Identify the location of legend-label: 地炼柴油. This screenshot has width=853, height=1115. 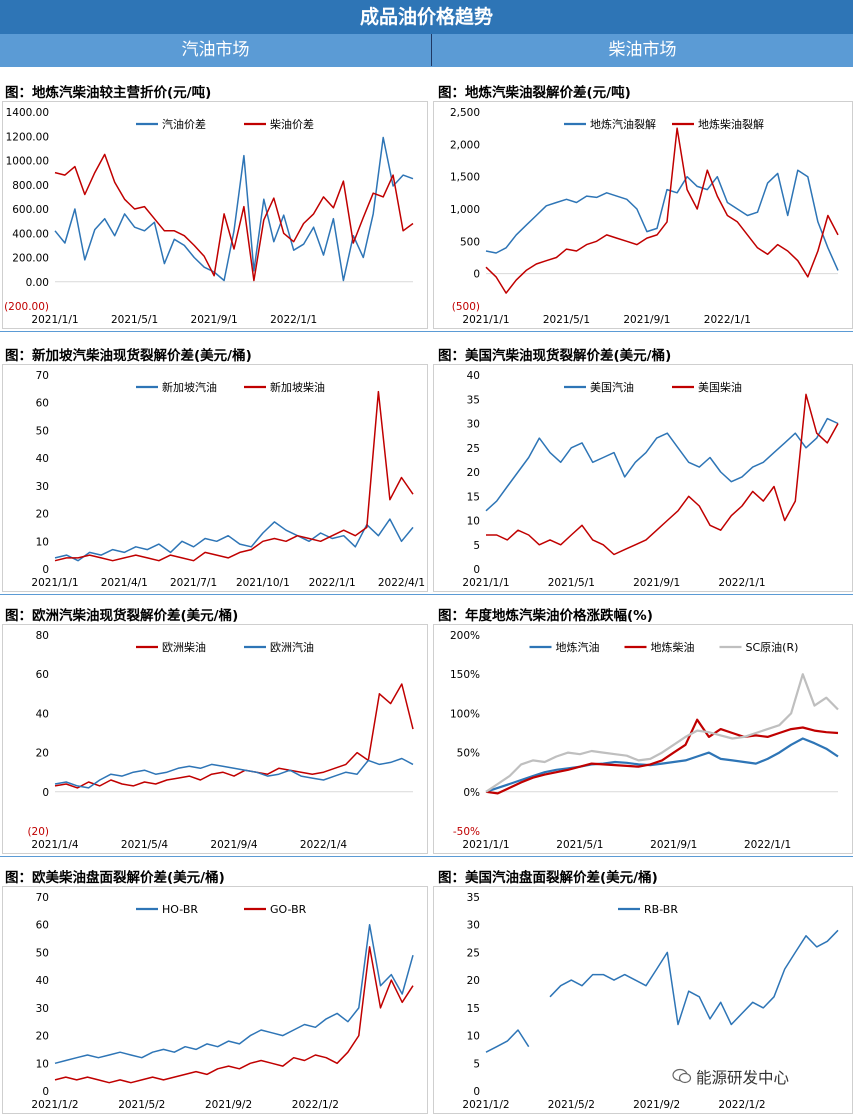
(673, 647).